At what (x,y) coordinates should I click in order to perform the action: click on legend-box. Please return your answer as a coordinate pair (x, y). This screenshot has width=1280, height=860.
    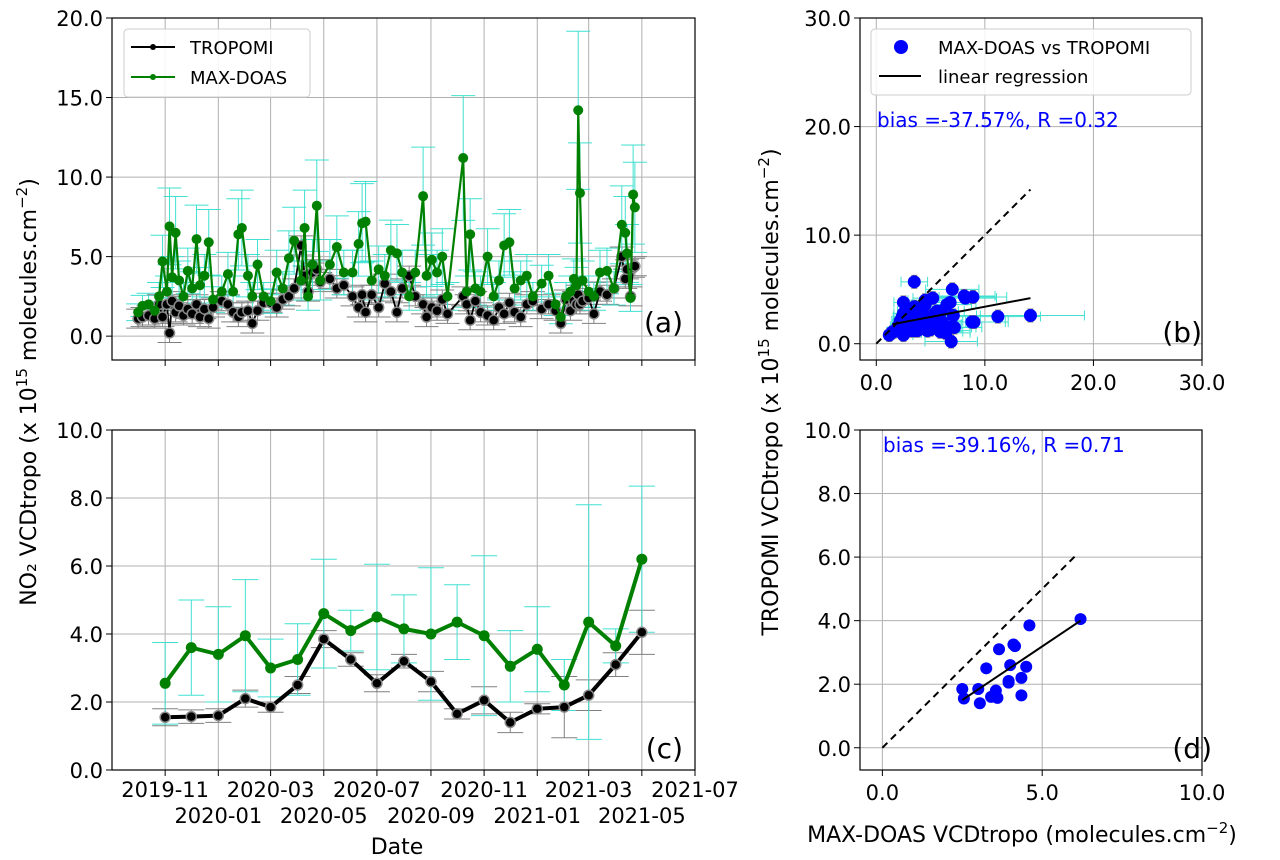
    Looking at the image, I should click on (1031, 62).